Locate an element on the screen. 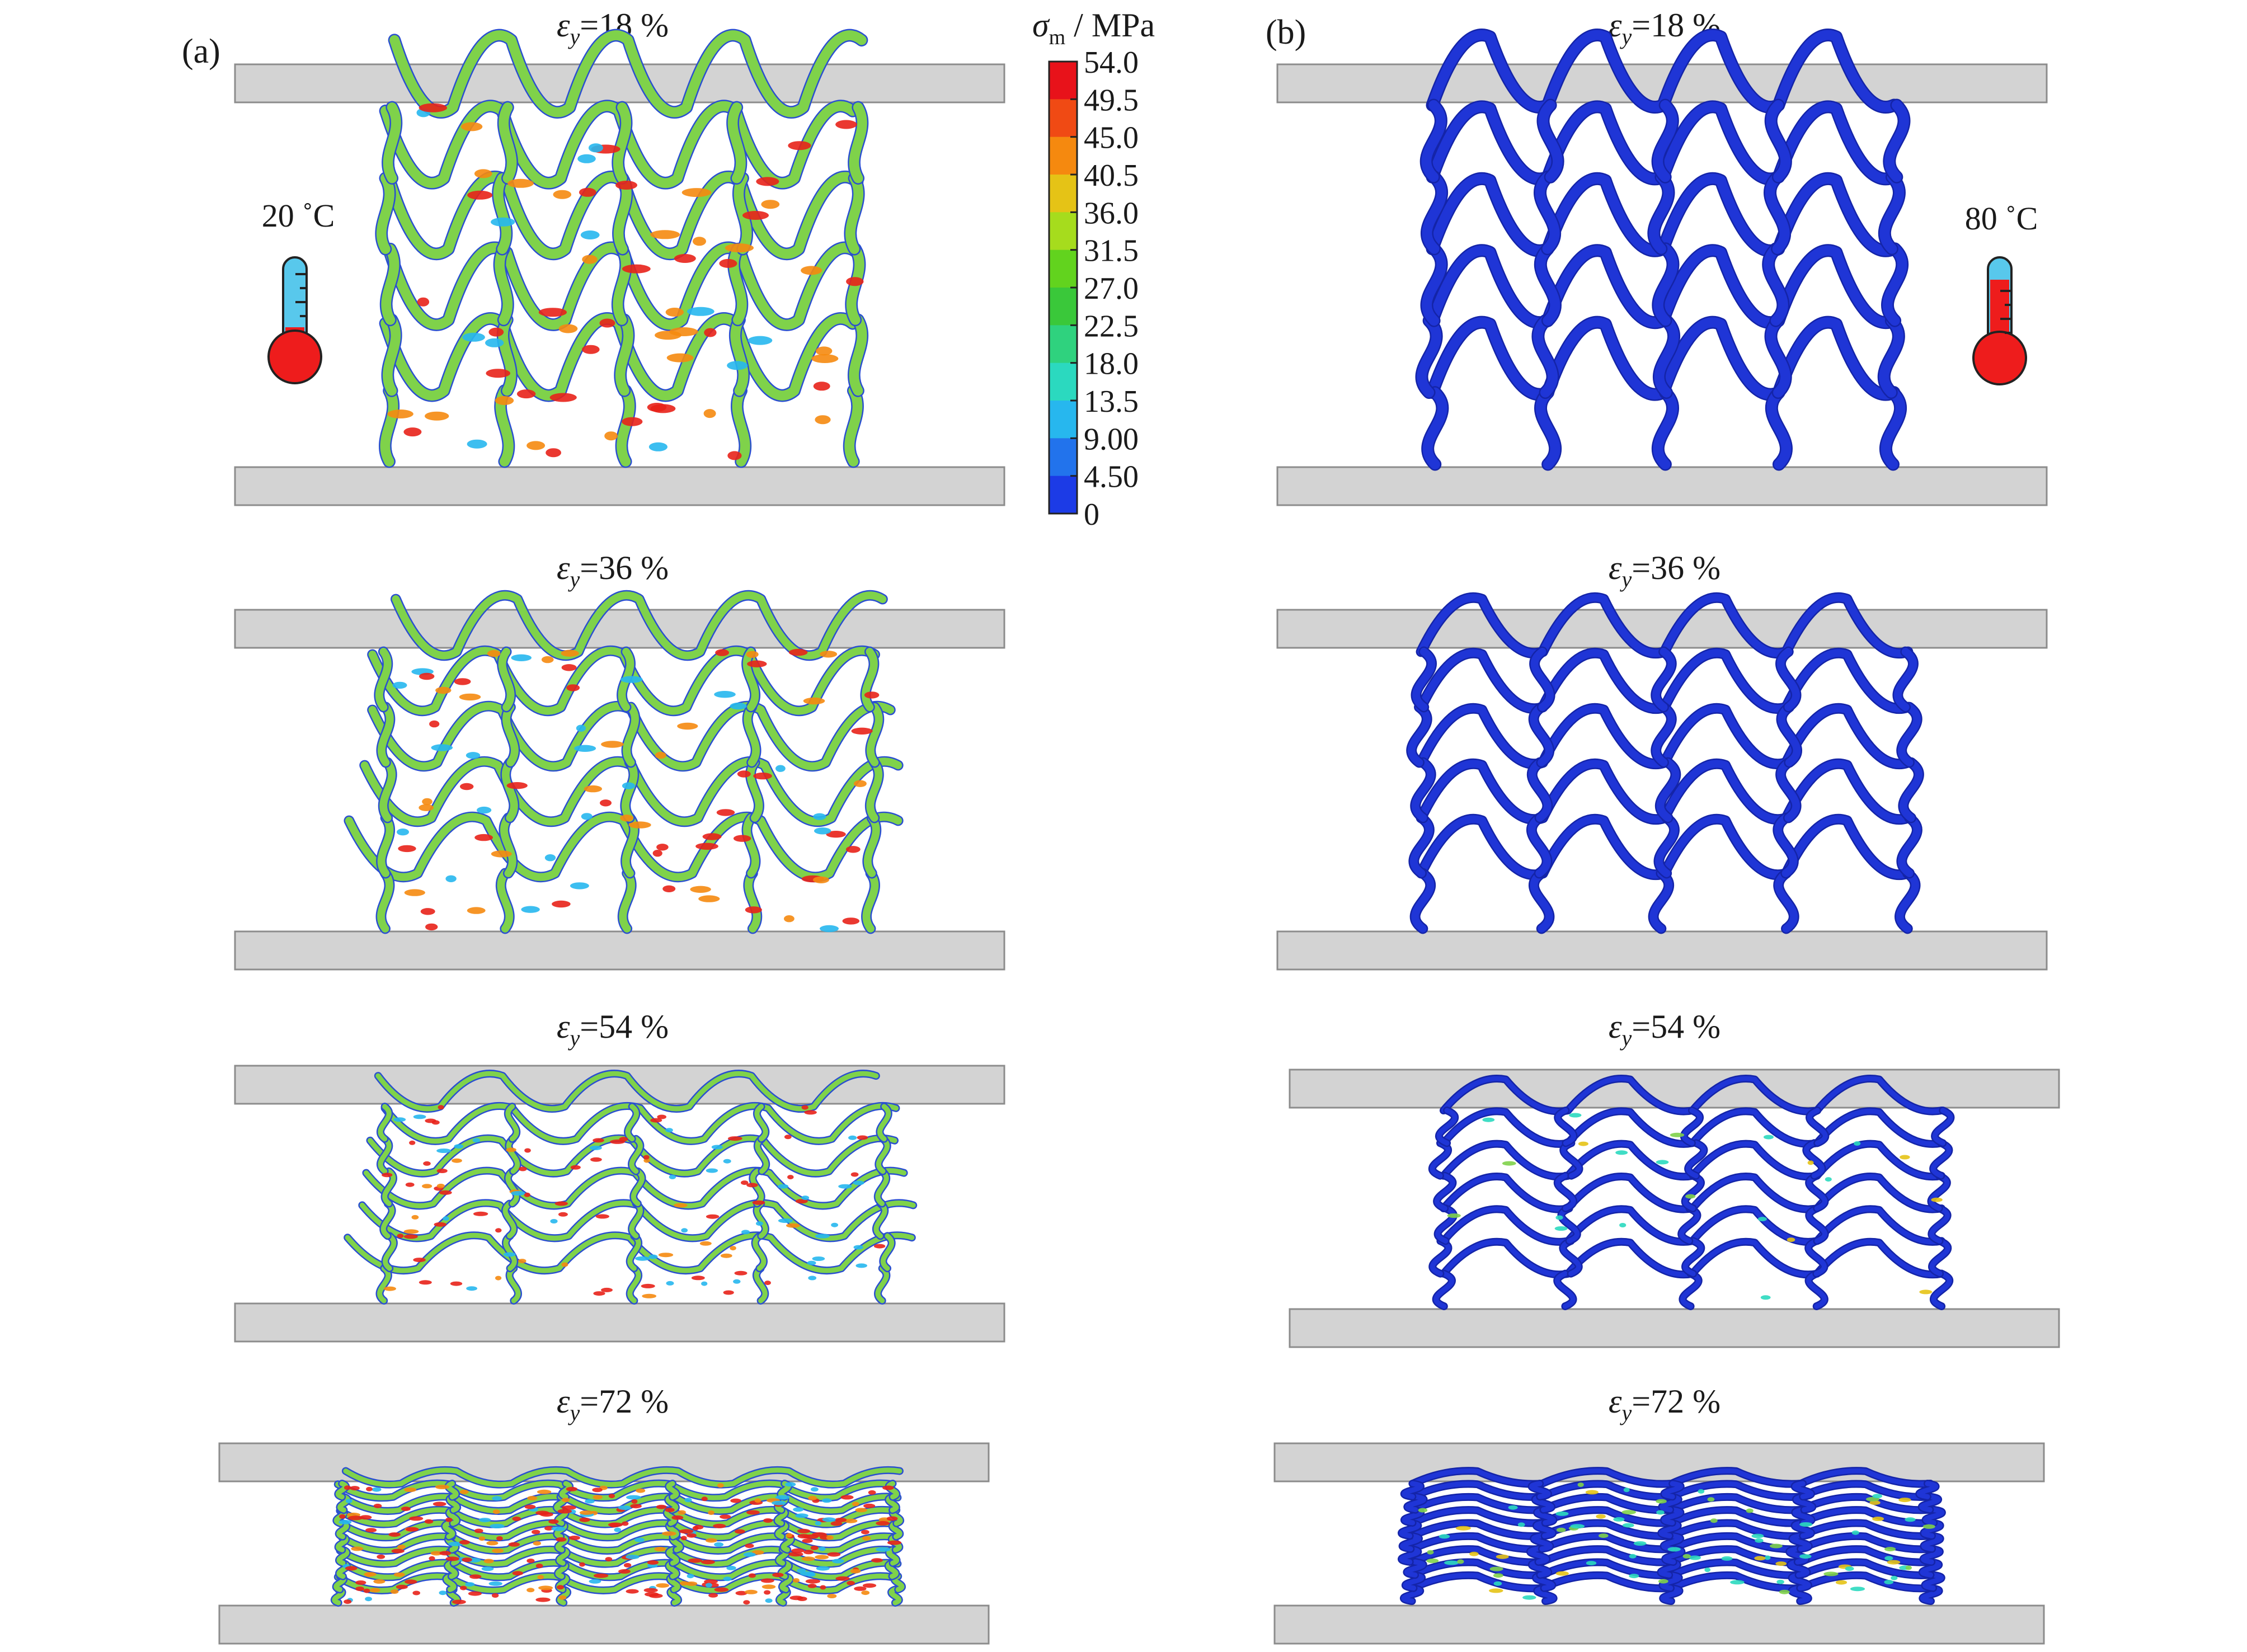 This screenshot has height=1652, width=2247. colorbar-tick-label: 18.0 is located at coordinates (1111, 364).